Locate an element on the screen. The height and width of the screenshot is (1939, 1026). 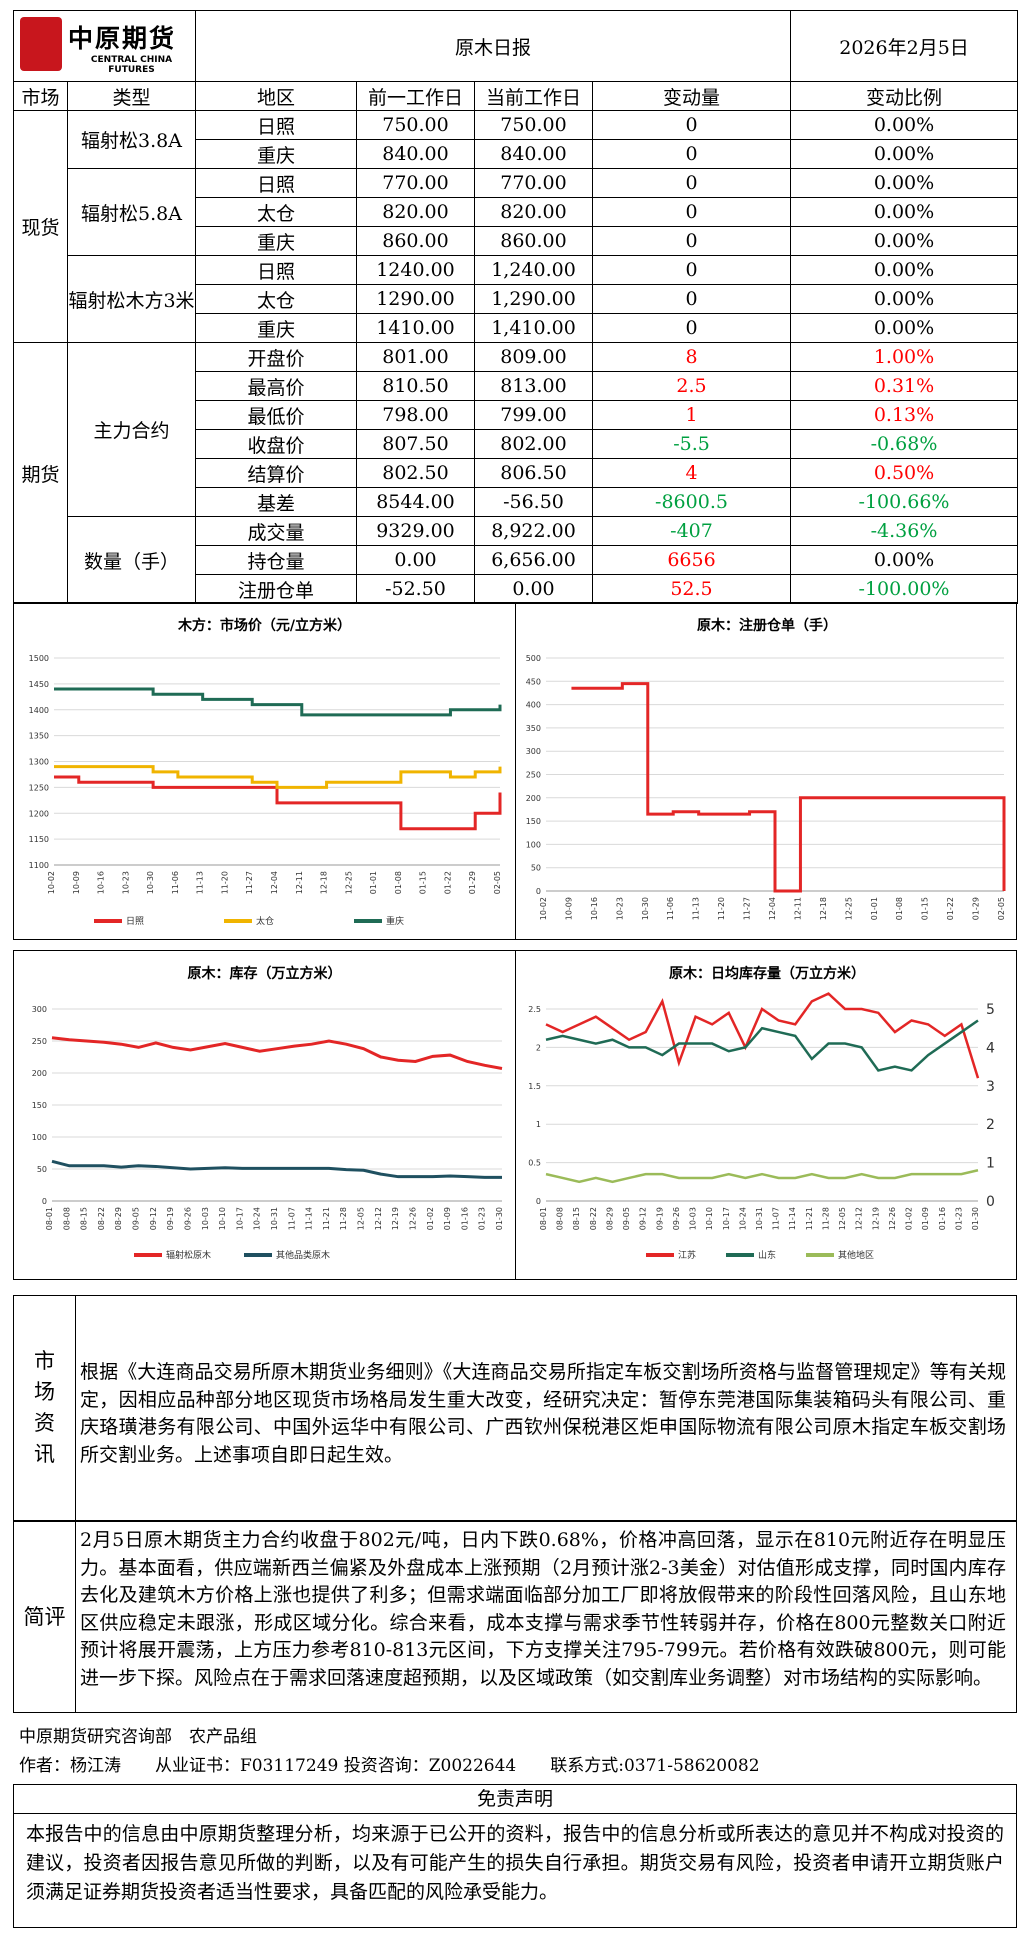
x-tick-label: 10-10 is located at coordinates (709, 1218).